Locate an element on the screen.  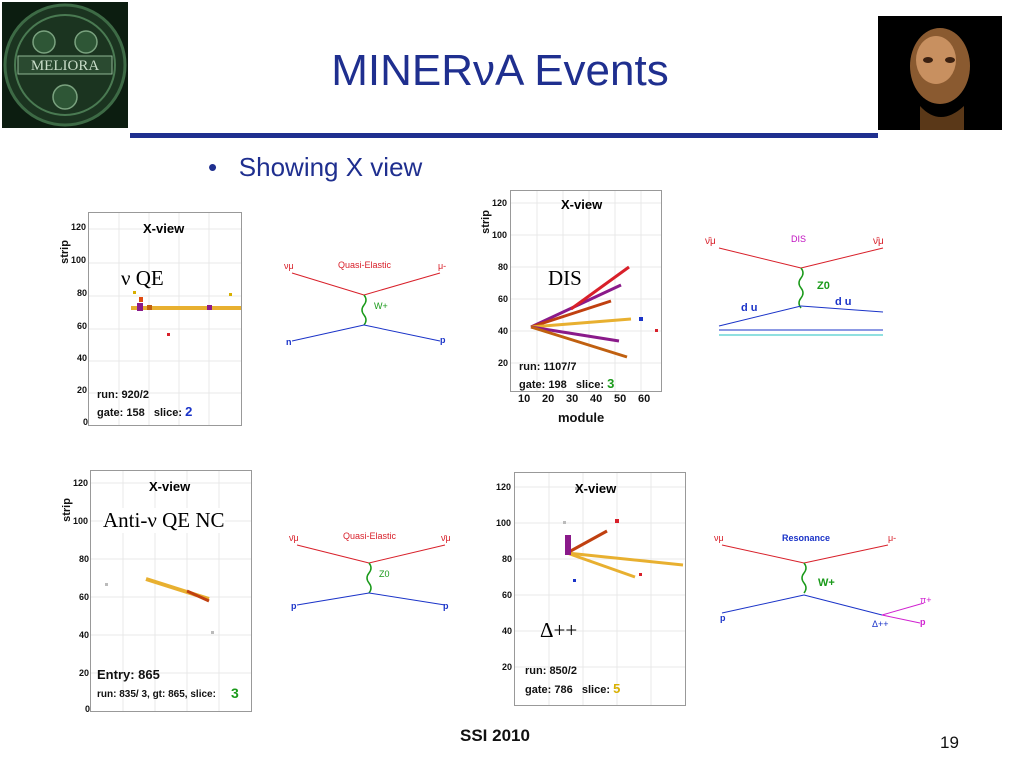
statue-head-logo is located at coordinates (940, 73).